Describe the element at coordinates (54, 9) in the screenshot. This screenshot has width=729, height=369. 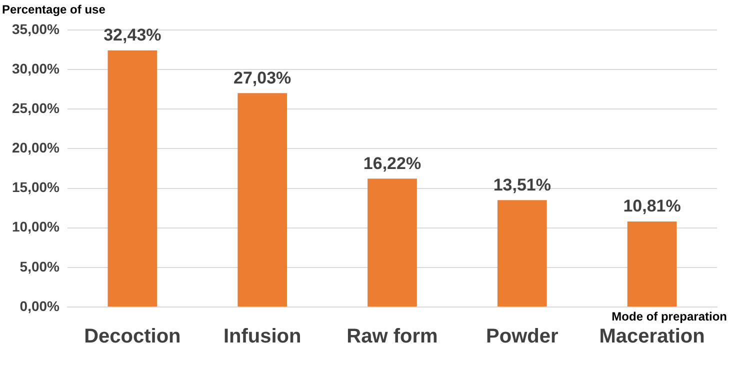
I see `y-axis-title: Percentage of use` at that location.